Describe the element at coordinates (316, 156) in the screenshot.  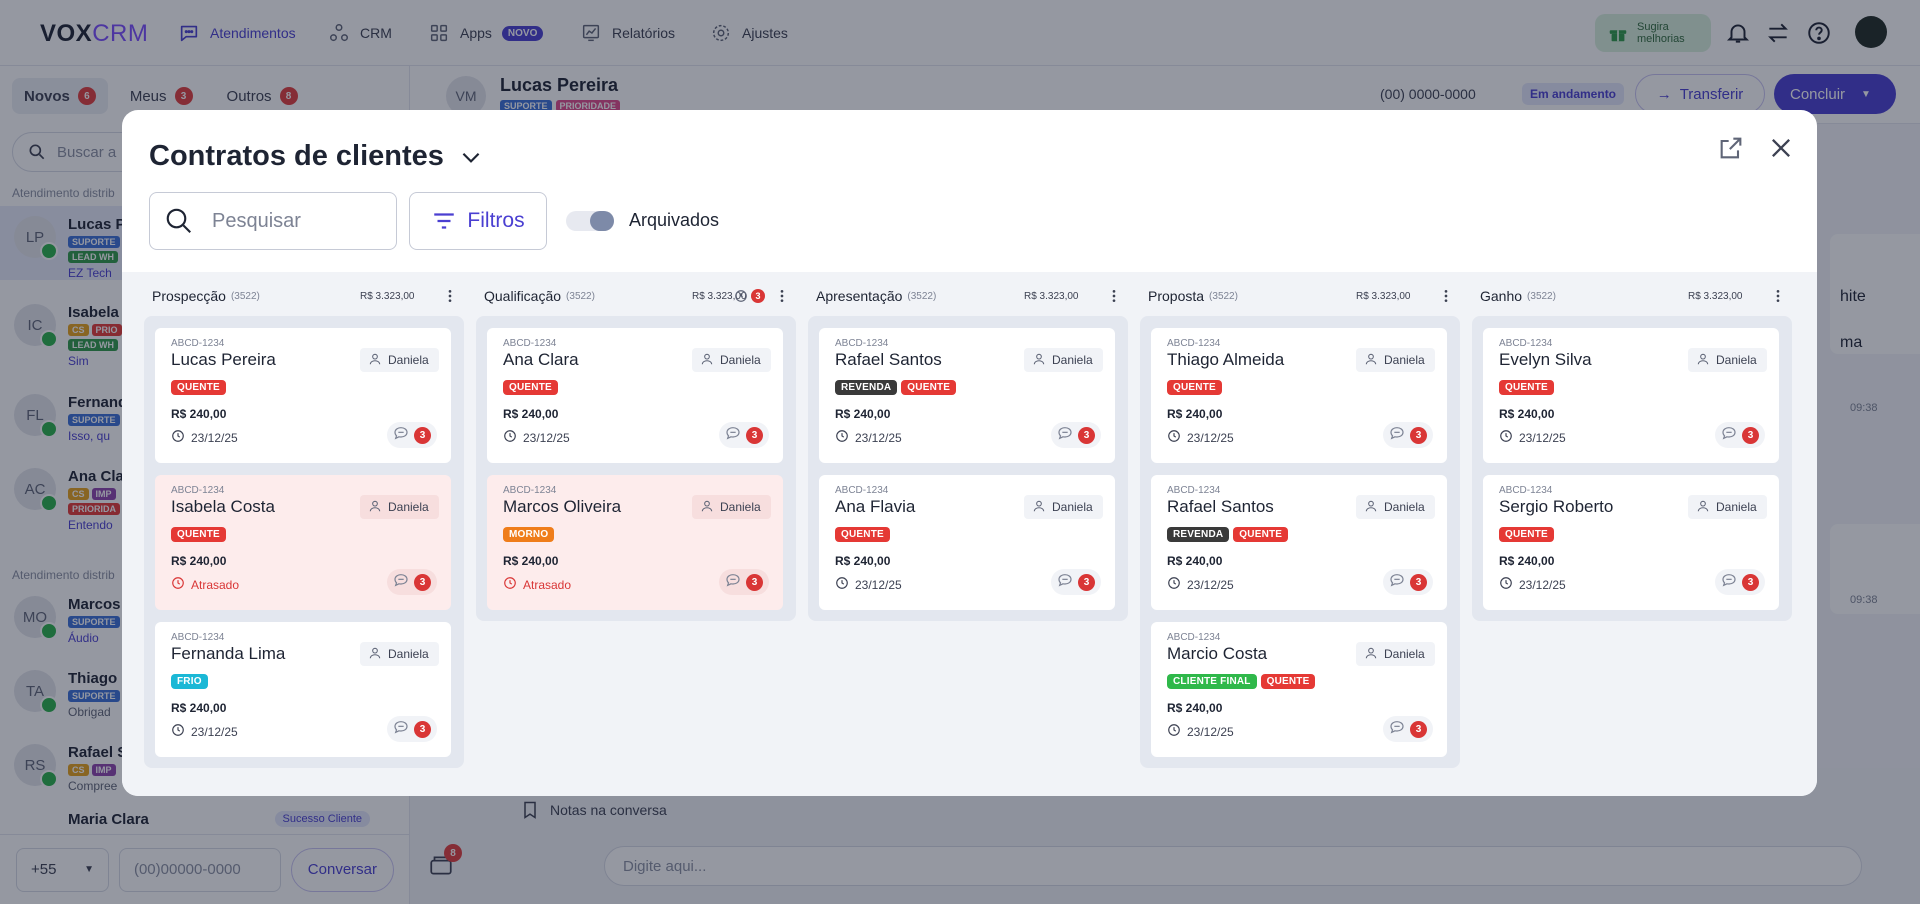
I see `modal-title: Contratos de clientes` at that location.